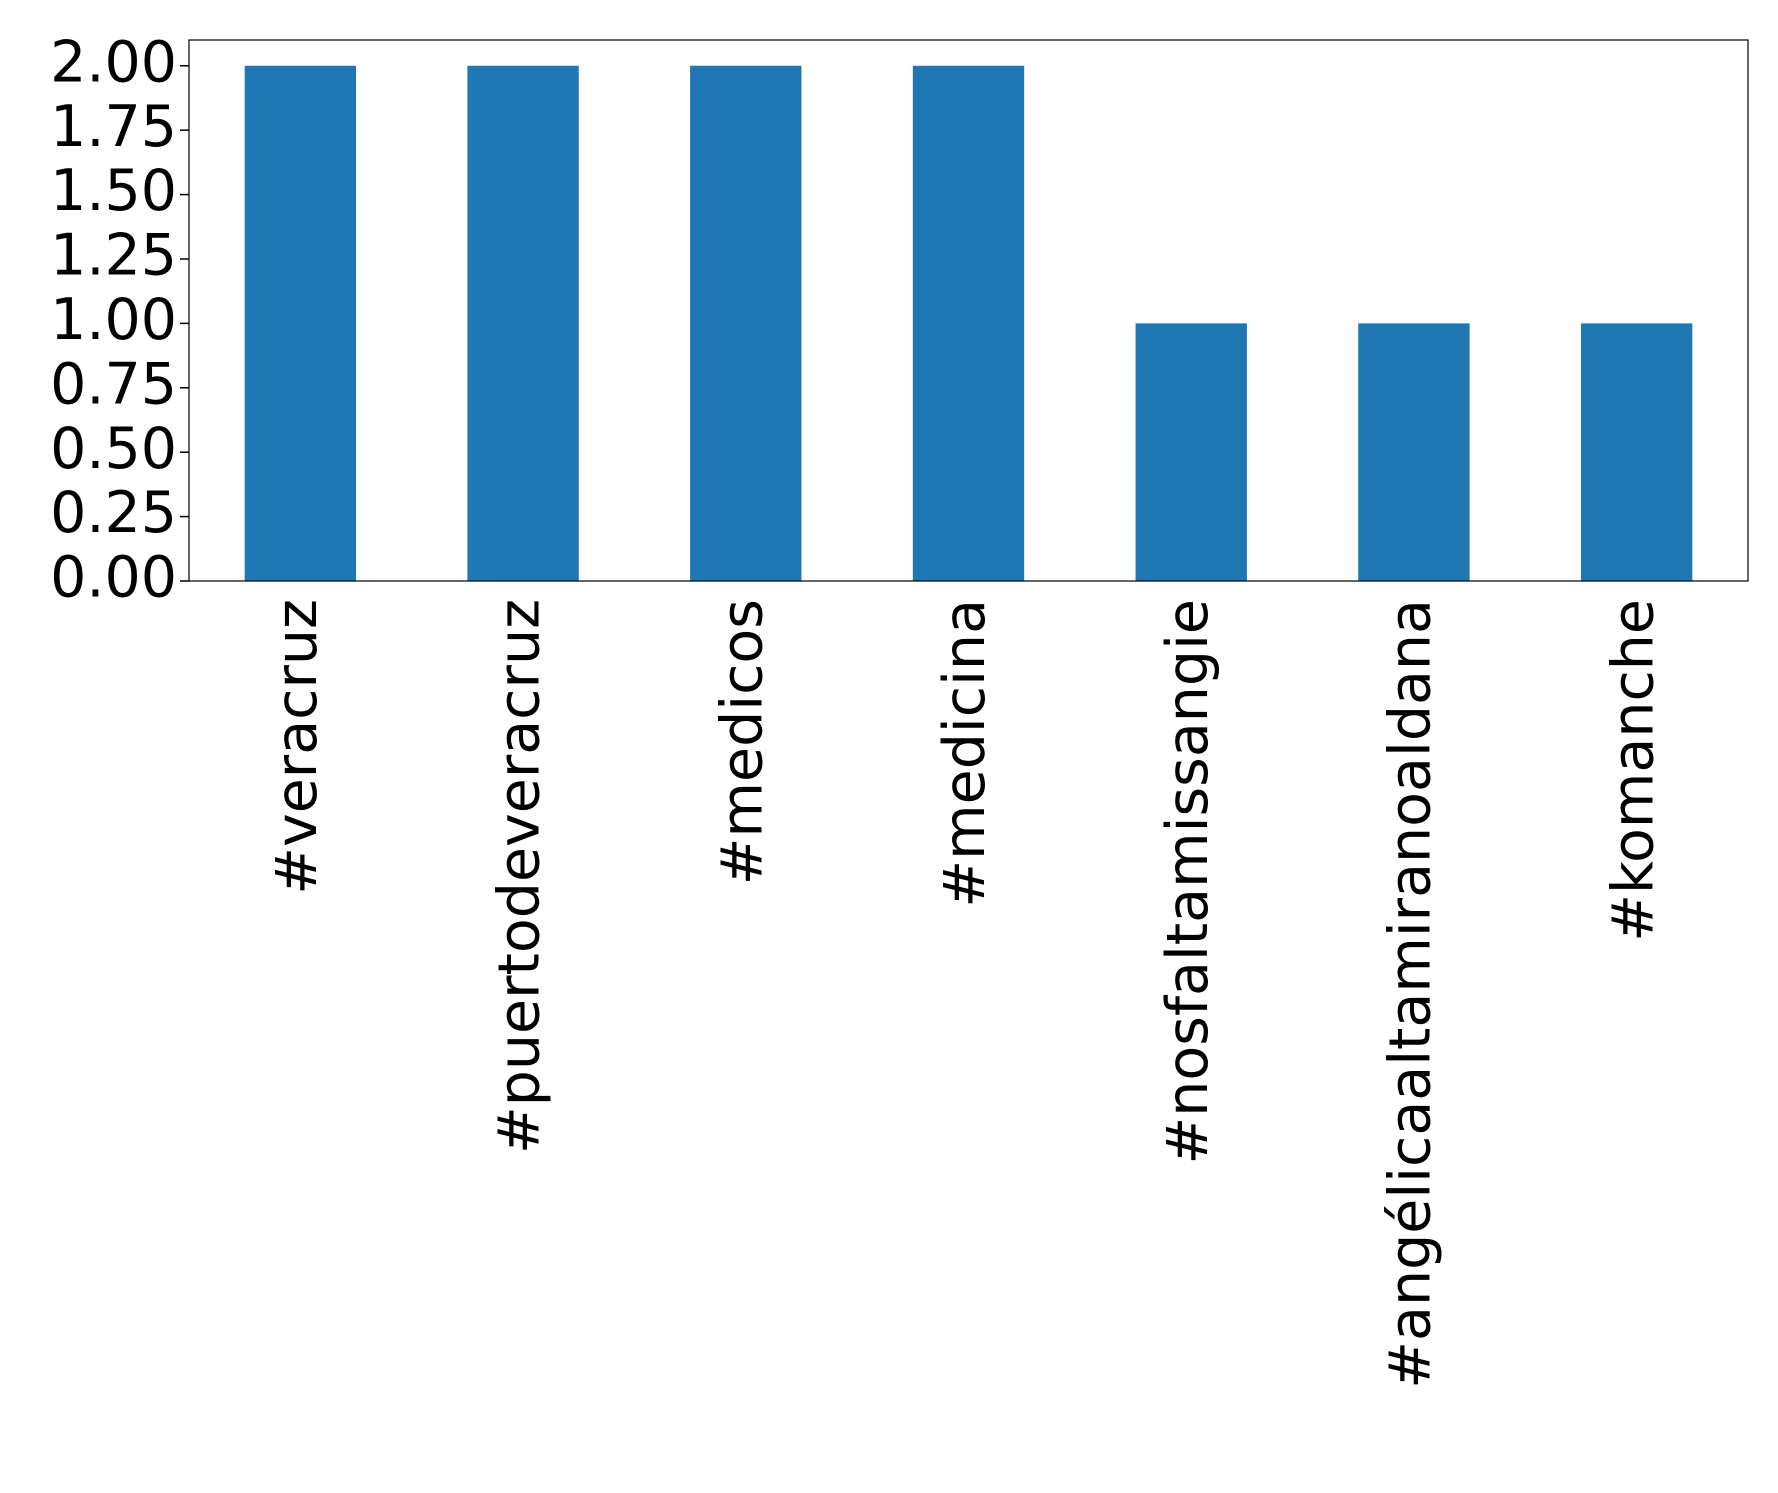 The width and height of the screenshot is (1778, 1493). I want to click on y-tick-label: 0.25, so click(113, 513).